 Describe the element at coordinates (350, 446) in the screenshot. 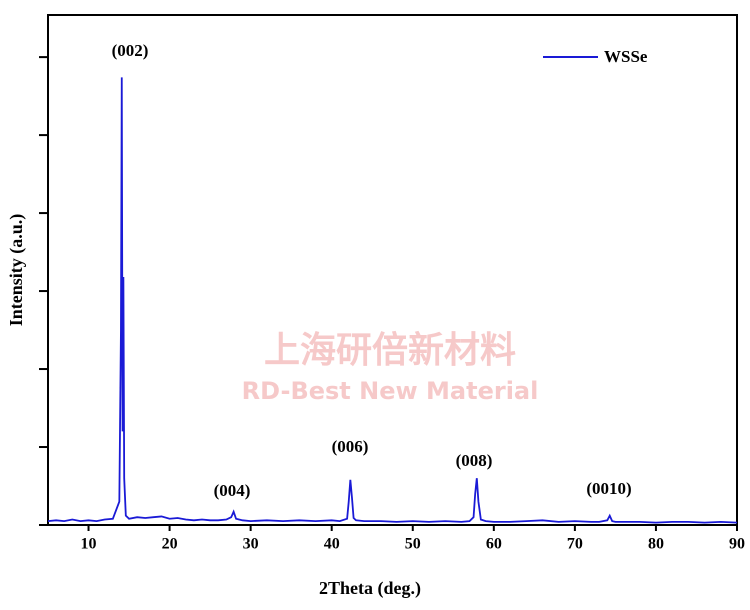

I see `peak-label: (006)` at that location.